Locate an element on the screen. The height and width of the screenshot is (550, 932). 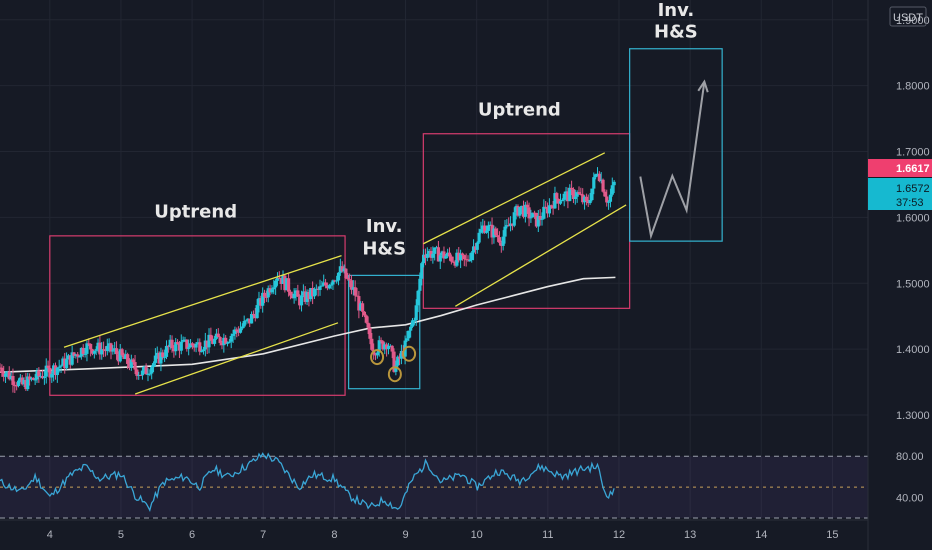
y-tick-label: 1.5000 is located at coordinates (913, 284).